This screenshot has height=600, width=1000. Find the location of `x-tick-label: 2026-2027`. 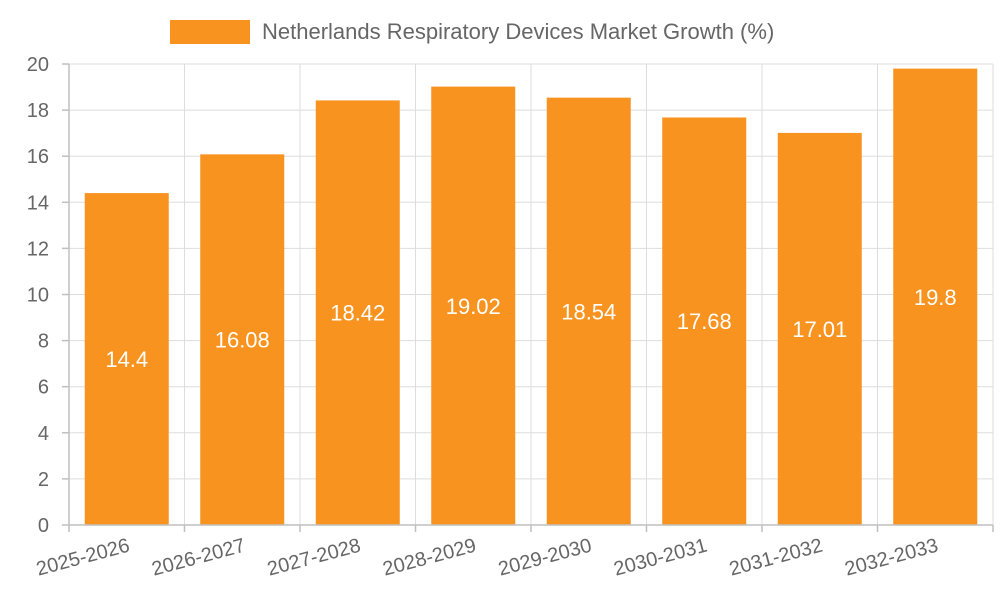

x-tick-label: 2026-2027 is located at coordinates (198, 558).